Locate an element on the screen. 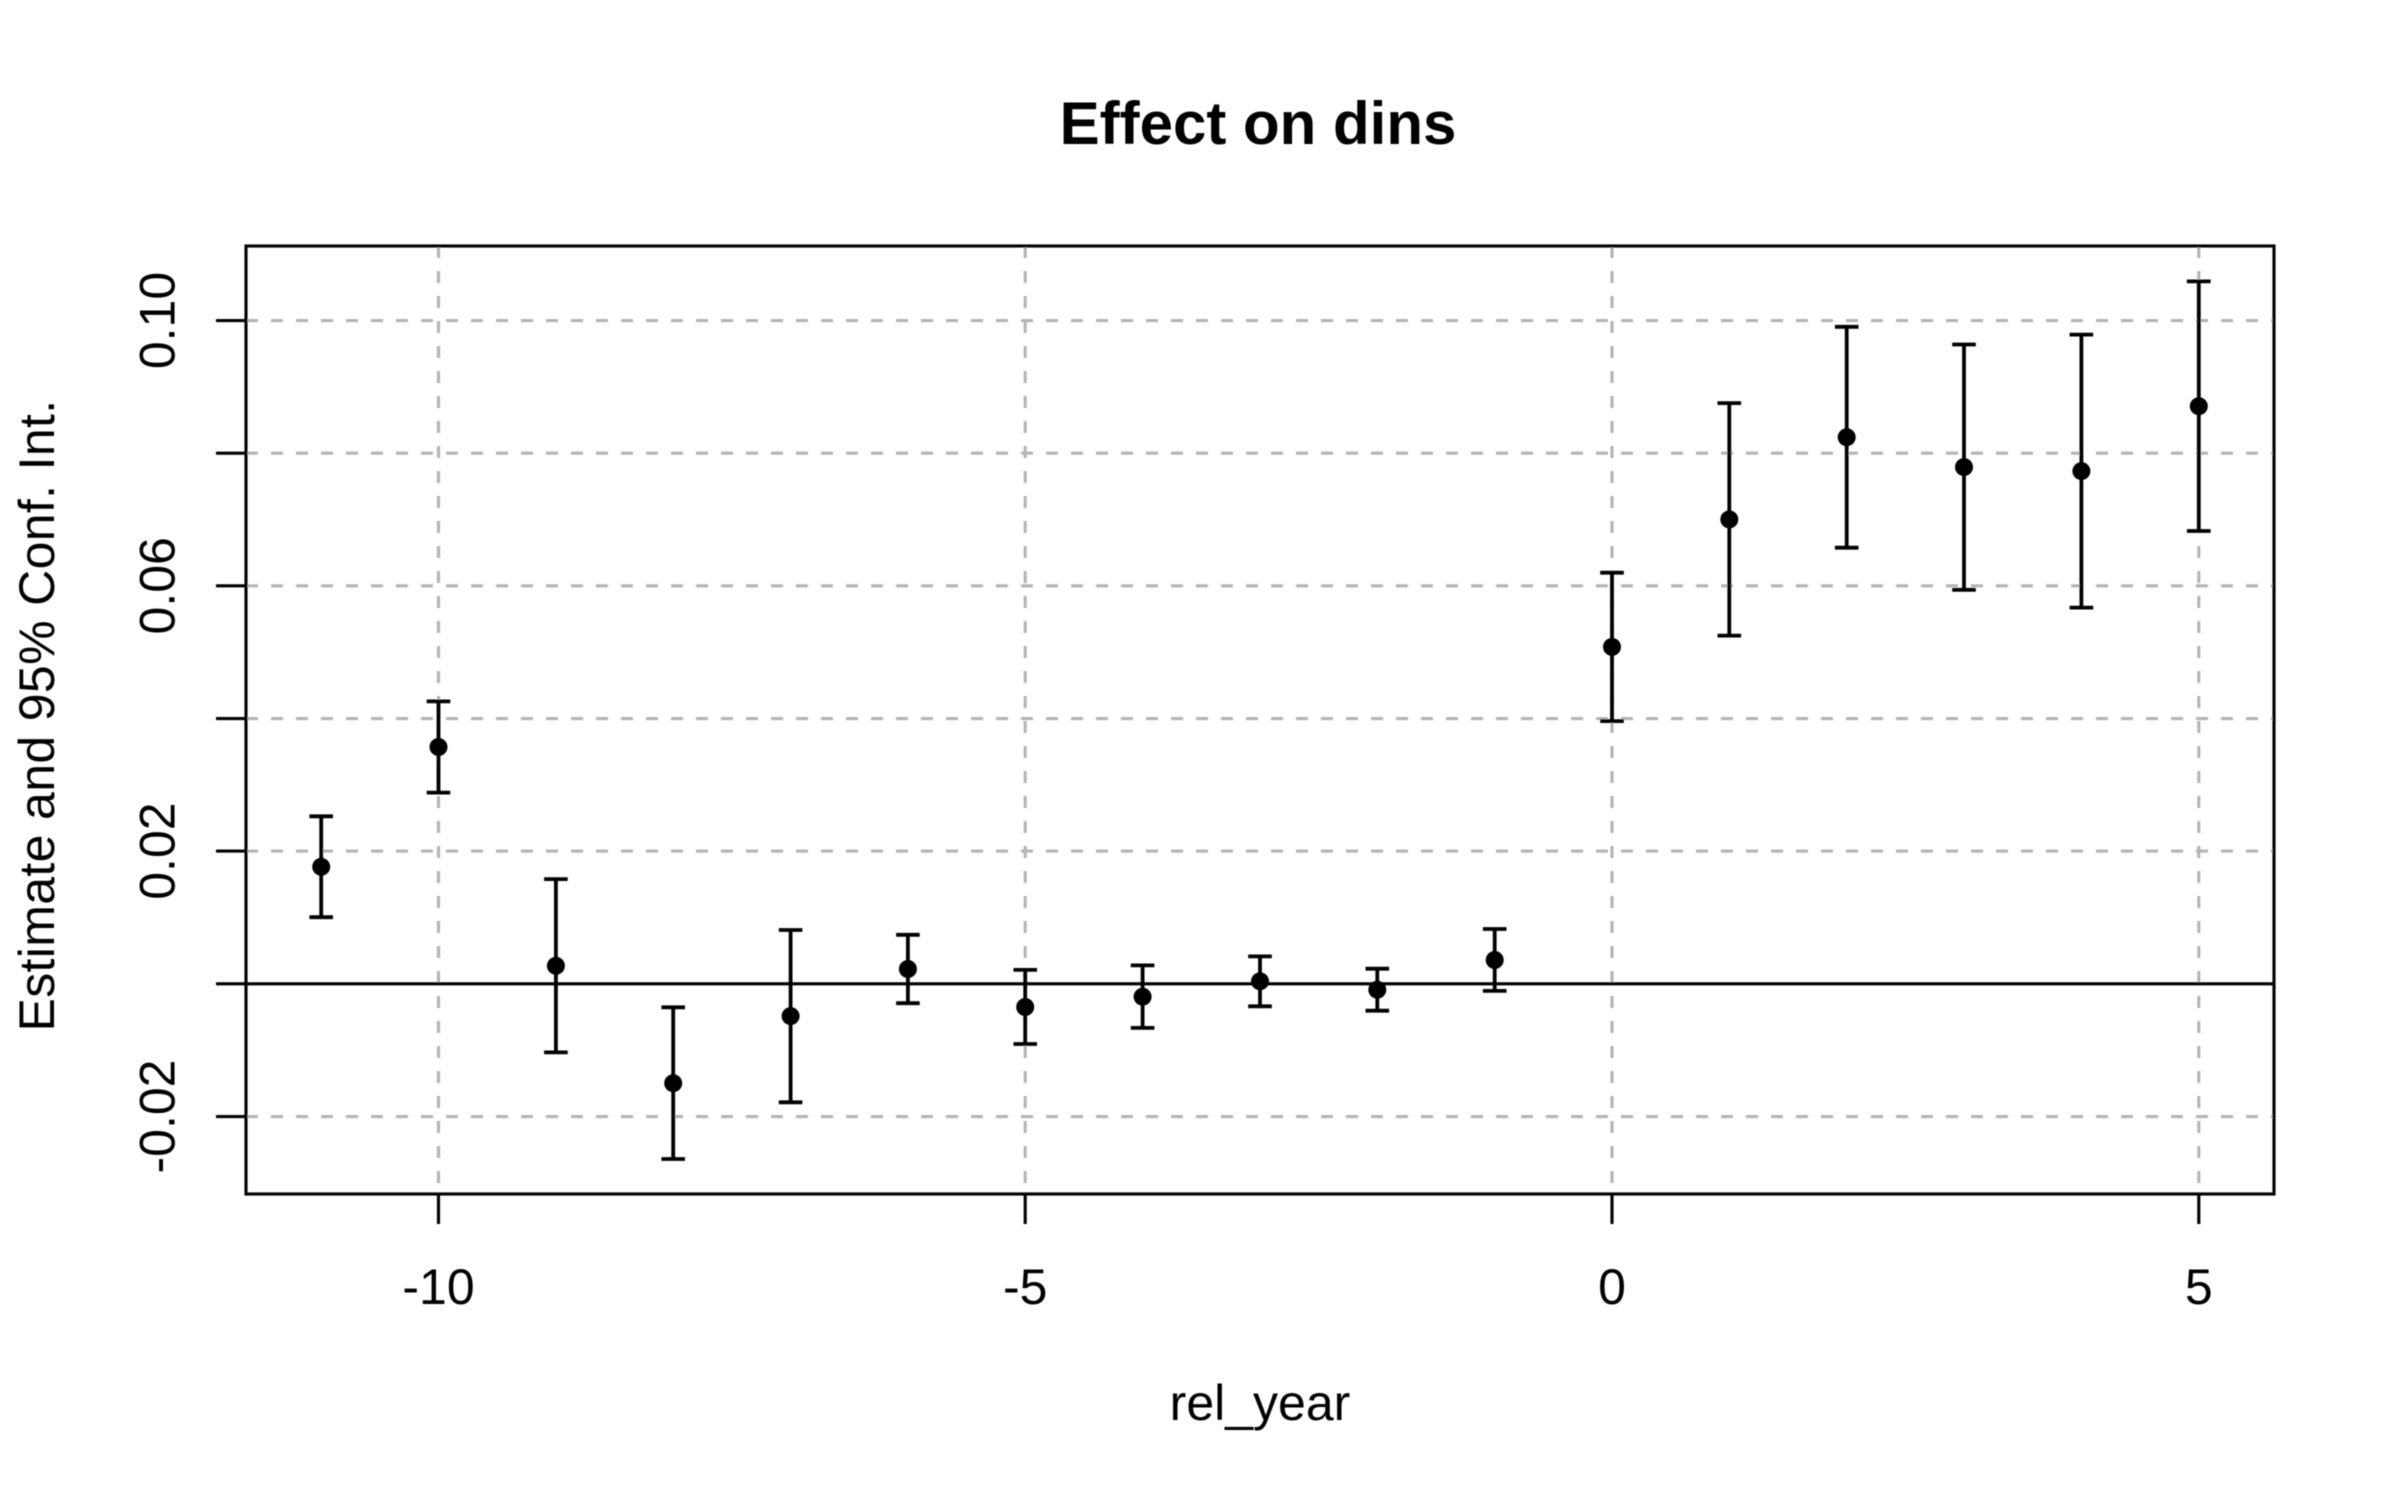  svg-text: -5 is located at coordinates (1025, 1287).